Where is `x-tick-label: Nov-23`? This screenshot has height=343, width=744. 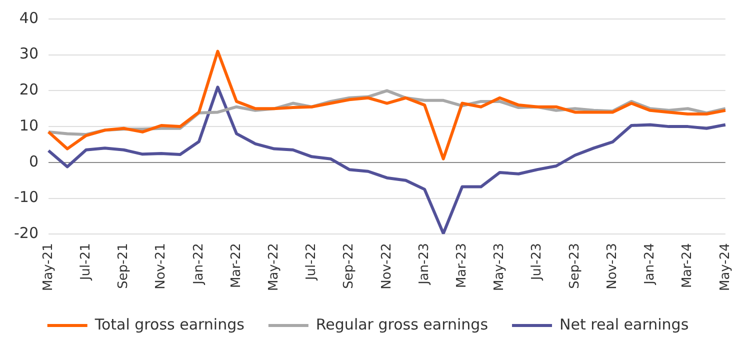
x-tick-label: Nov-23 is located at coordinates (612, 266).